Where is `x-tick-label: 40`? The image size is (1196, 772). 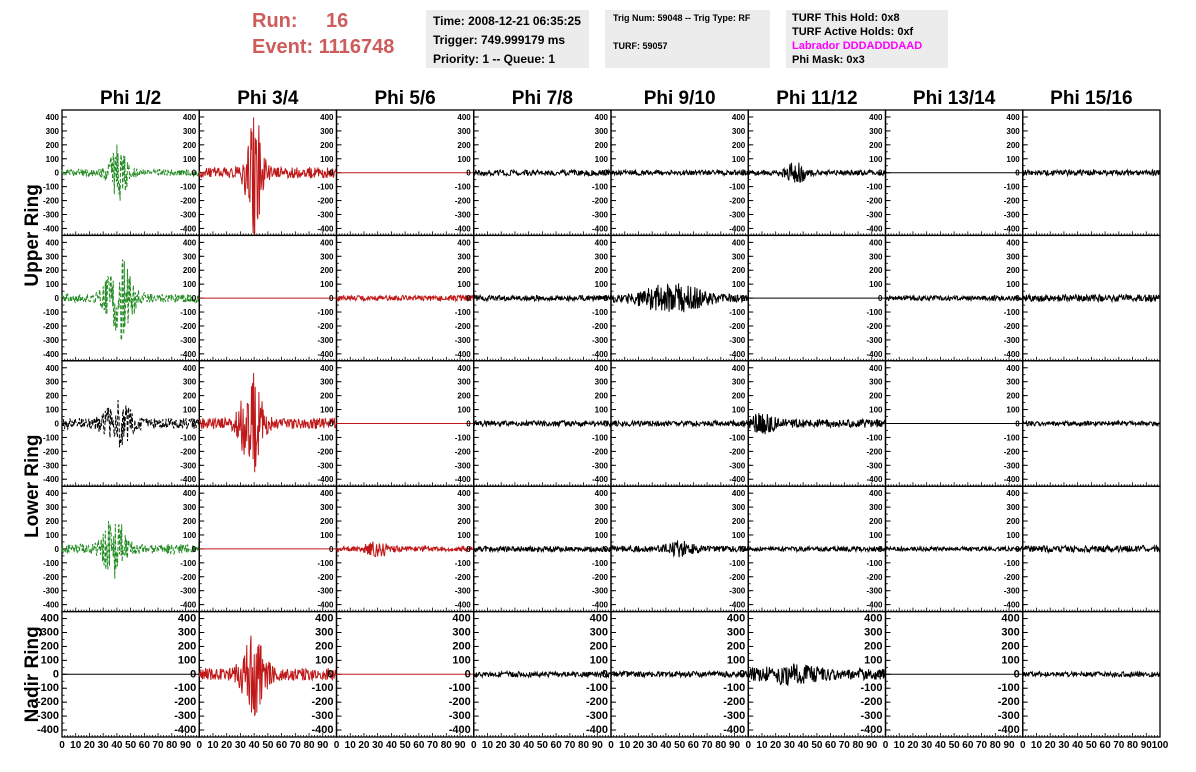 x-tick-label: 40 is located at coordinates (666, 745).